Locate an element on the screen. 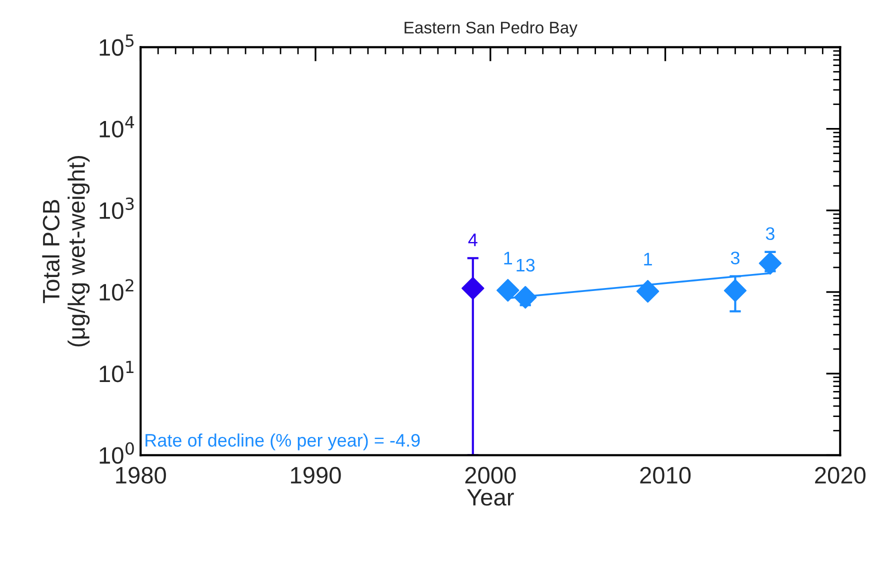  chart-title: Eastern San Pedro Bay is located at coordinates (491, 29).